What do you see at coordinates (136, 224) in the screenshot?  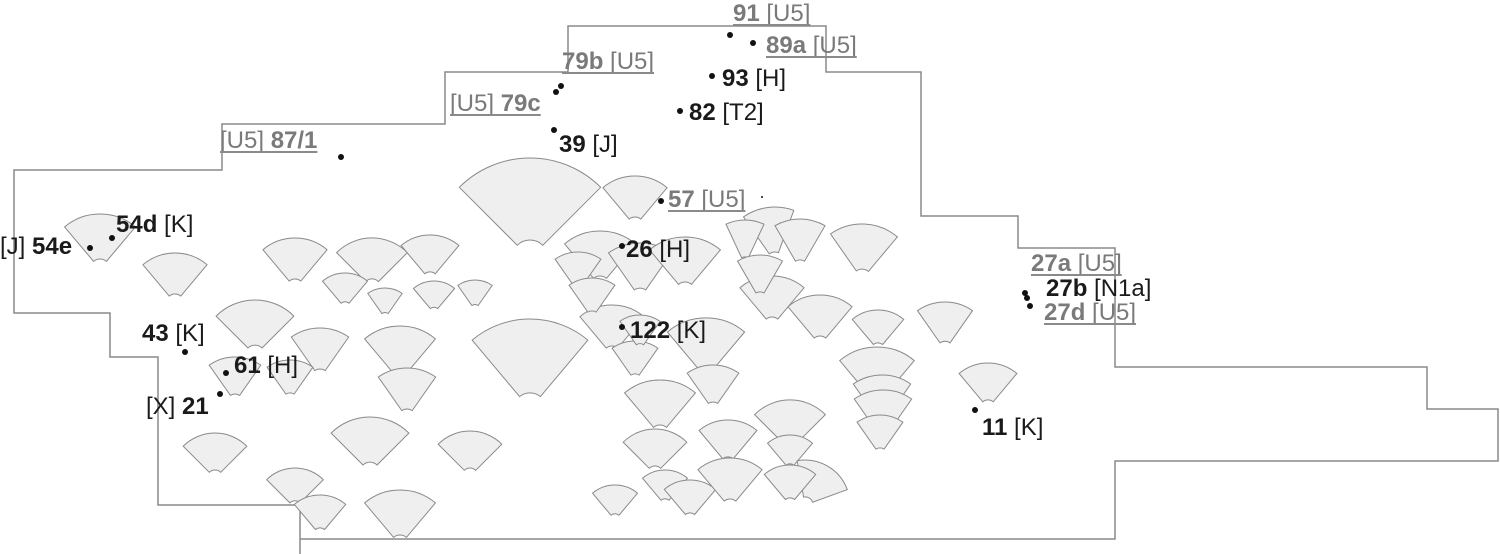 I see `label-number: 54d` at bounding box center [136, 224].